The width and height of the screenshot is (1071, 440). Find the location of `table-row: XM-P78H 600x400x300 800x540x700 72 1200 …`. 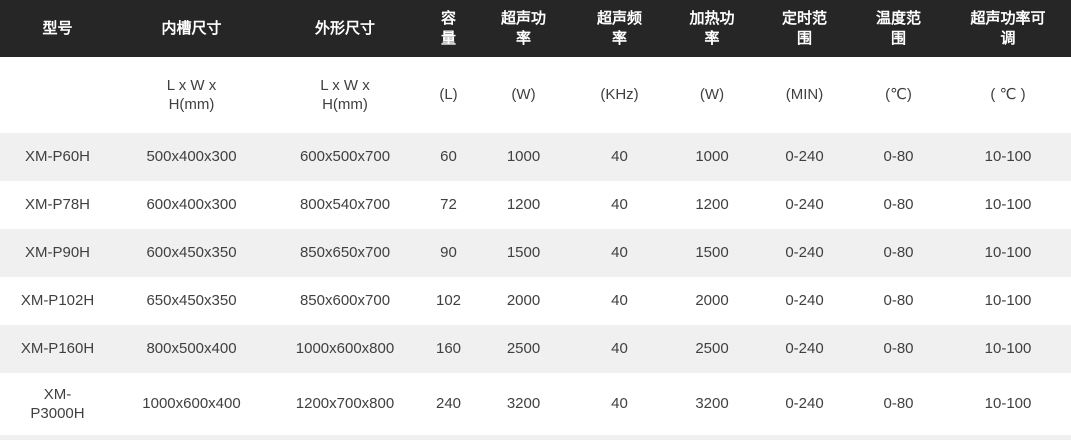

table-row: XM-P78H 600x400x300 800x540x700 72 1200 … is located at coordinates (535, 205).